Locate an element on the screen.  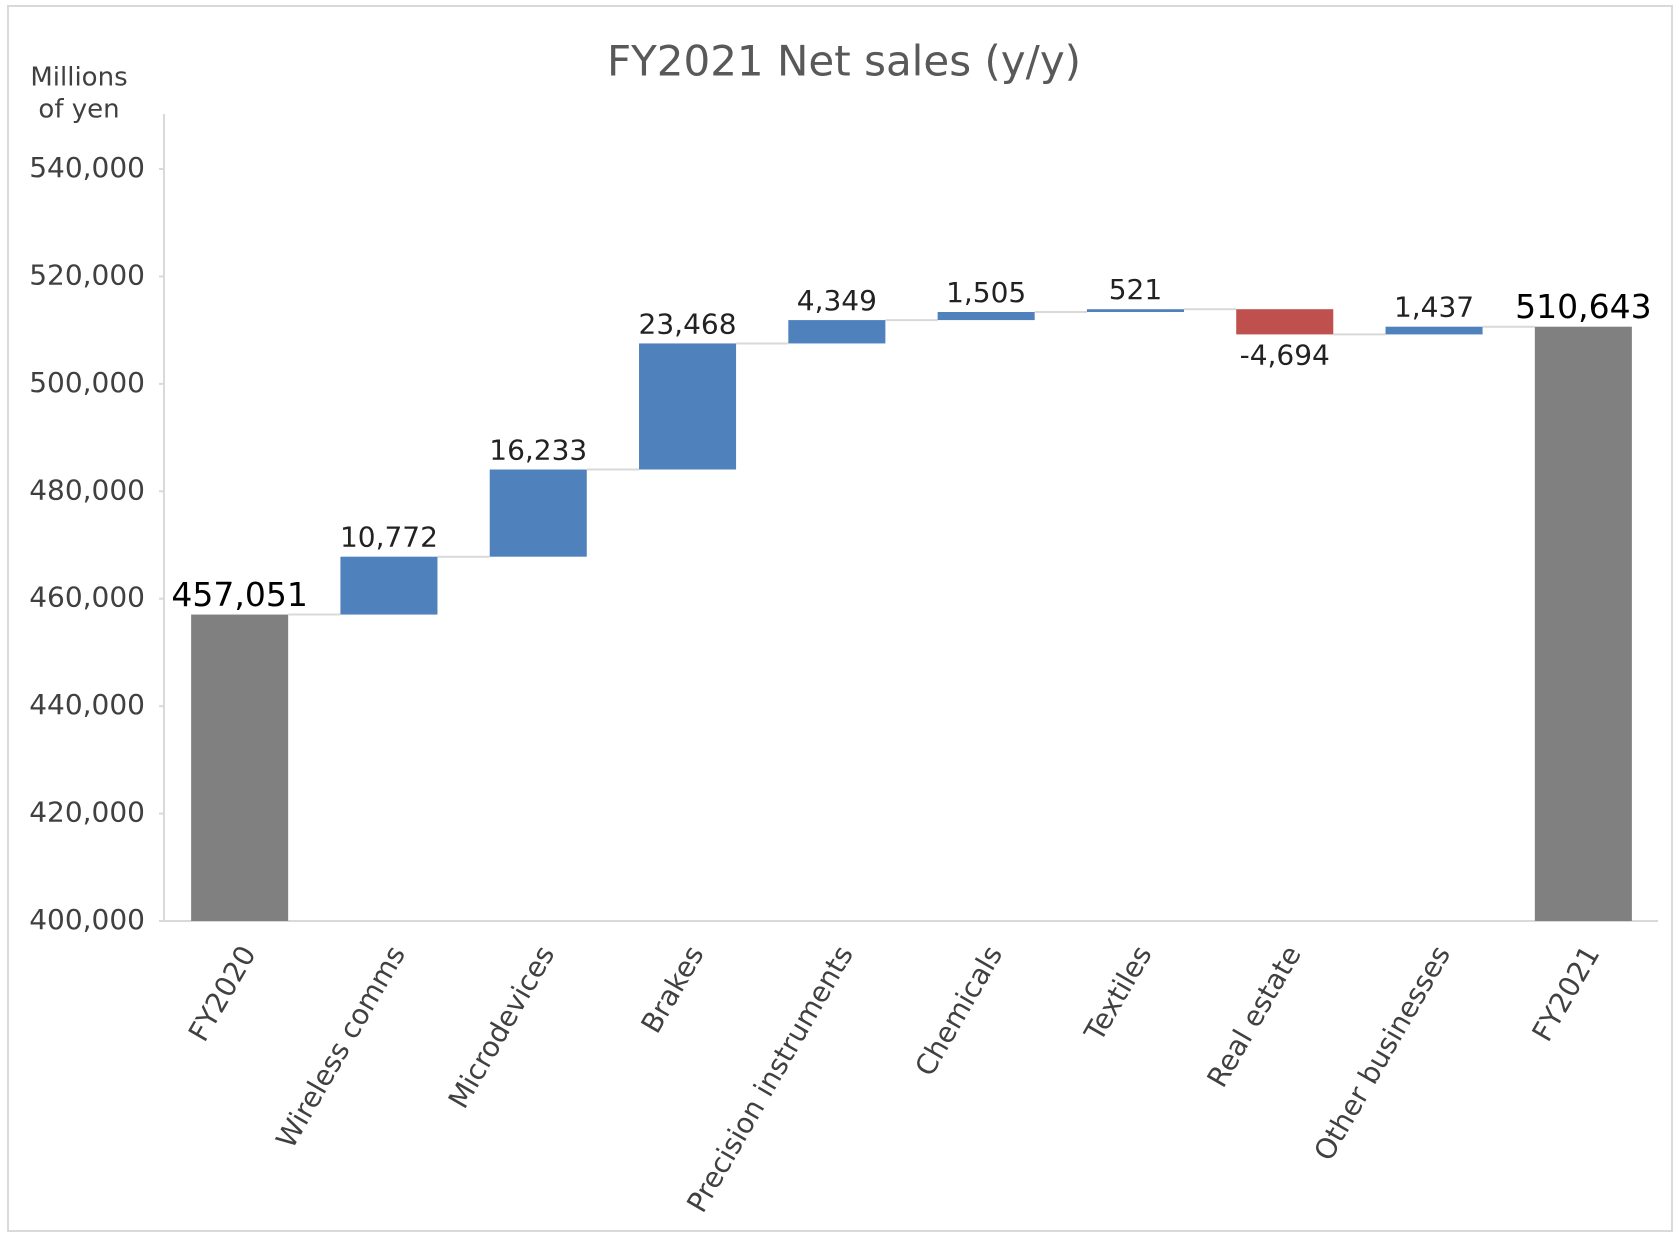
y-tick-label: 540,000 is located at coordinates (87, 167).